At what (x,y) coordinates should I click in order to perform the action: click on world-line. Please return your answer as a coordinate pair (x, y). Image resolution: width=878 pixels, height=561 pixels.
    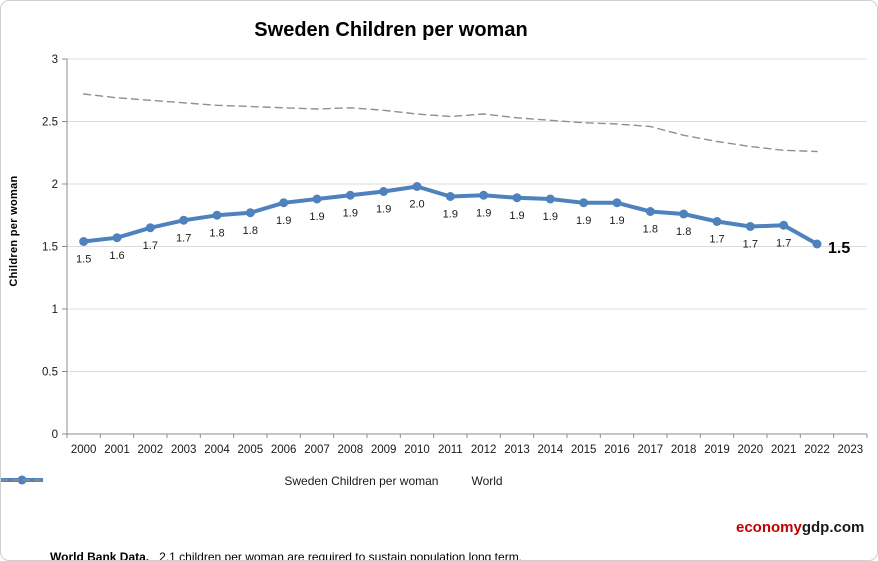
    Looking at the image, I should click on (450, 123).